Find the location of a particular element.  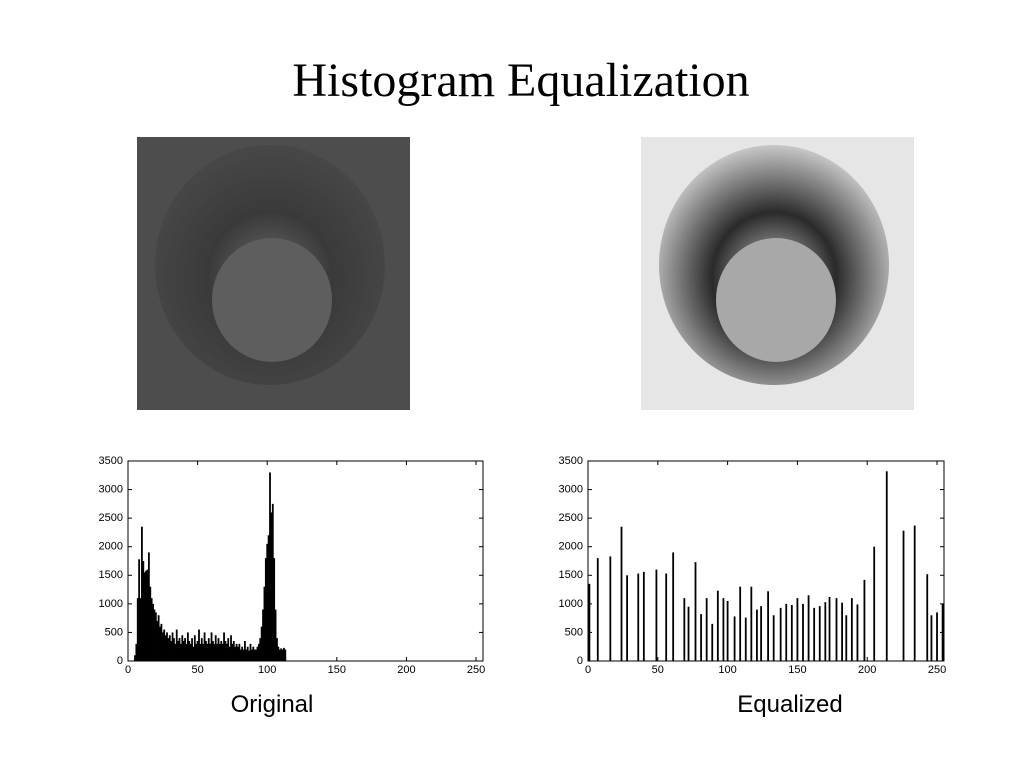

plot-frame is located at coordinates (305, 561).